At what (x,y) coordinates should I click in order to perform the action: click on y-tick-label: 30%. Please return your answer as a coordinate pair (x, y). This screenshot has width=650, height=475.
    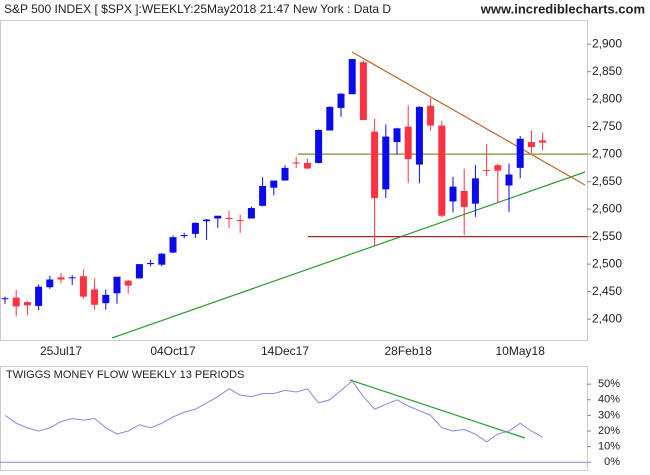
    Looking at the image, I should click on (609, 415).